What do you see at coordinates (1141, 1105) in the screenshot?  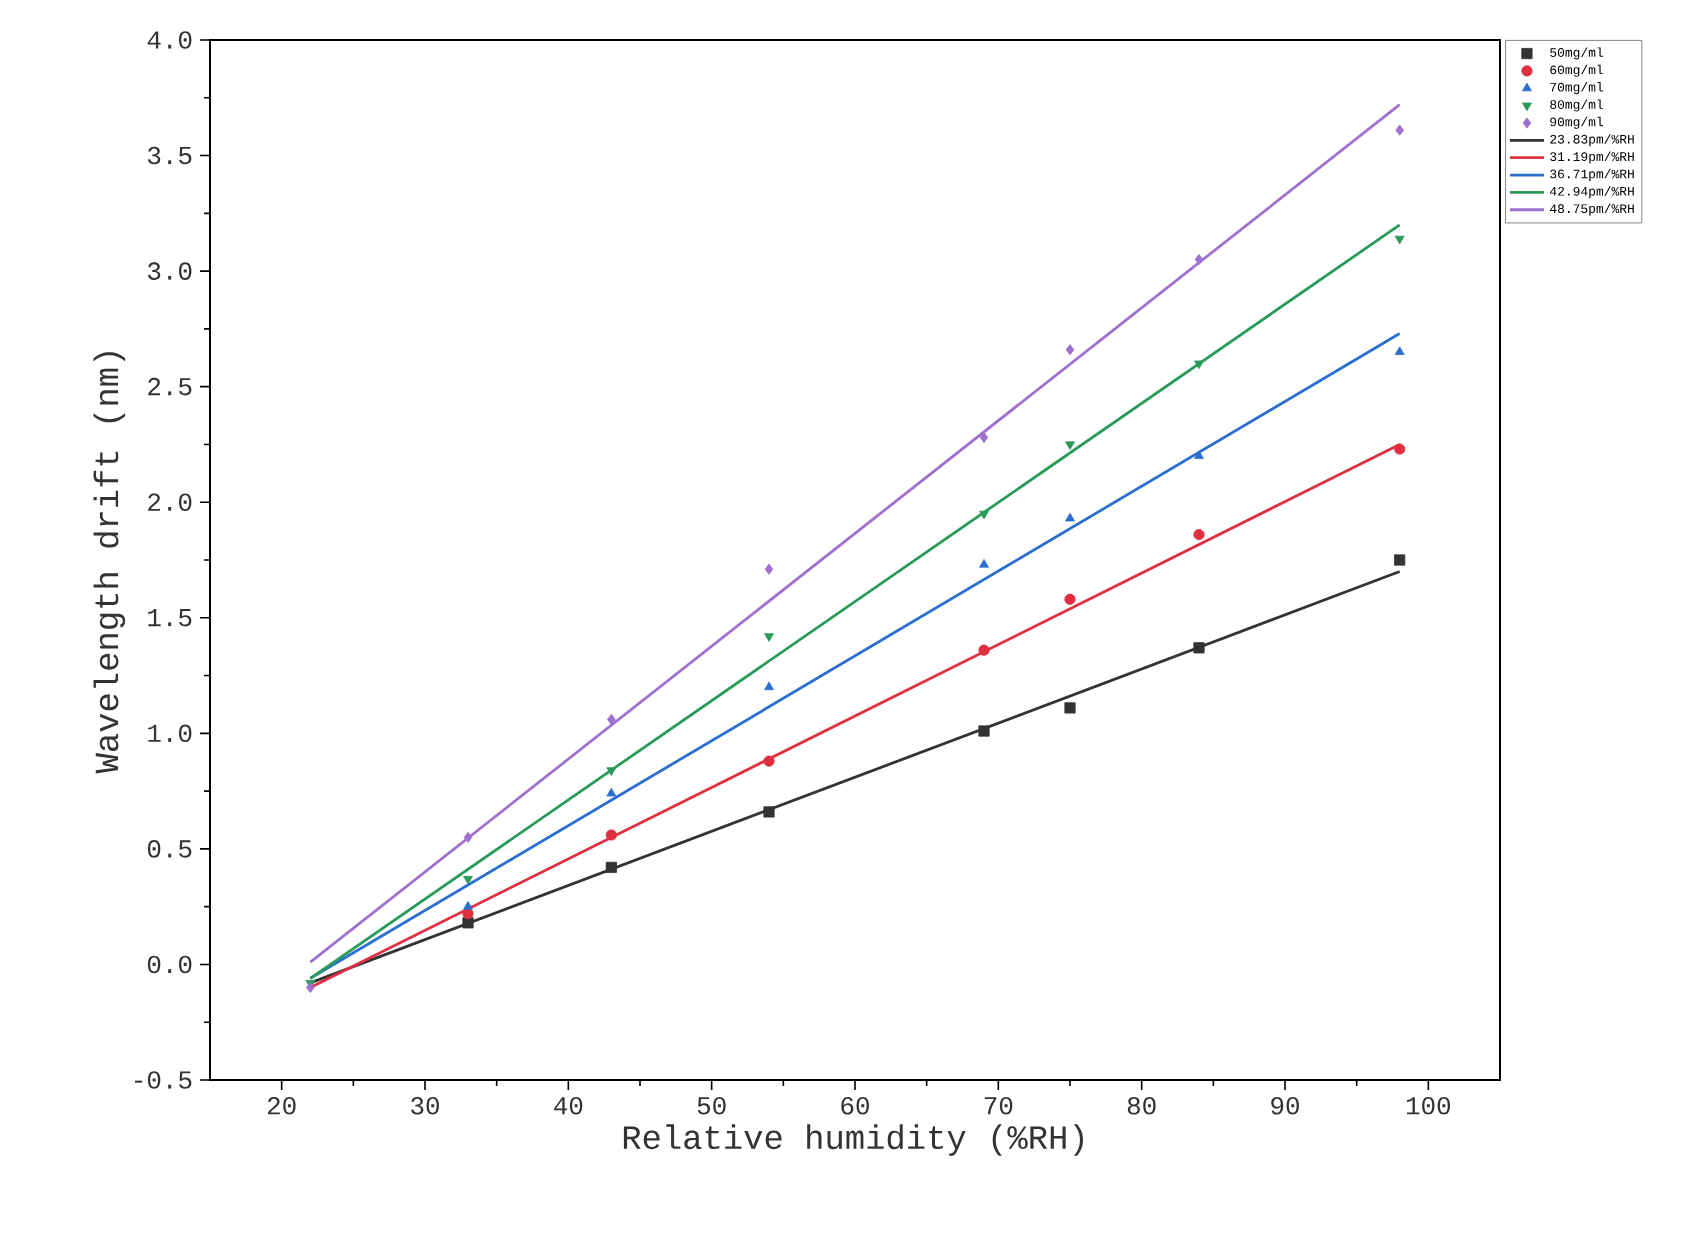 I see `x-tick-label: 80` at bounding box center [1141, 1105].